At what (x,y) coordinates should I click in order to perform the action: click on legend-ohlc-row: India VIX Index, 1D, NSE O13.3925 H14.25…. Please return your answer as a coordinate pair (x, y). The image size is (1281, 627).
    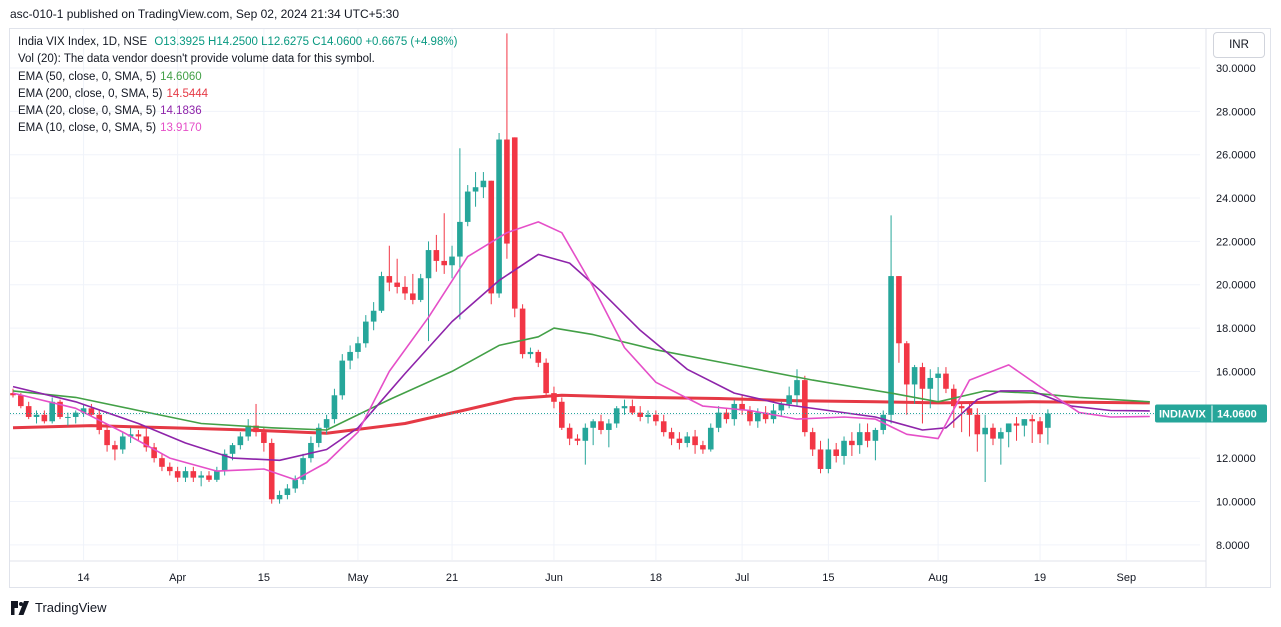
    Looking at the image, I should click on (237, 42).